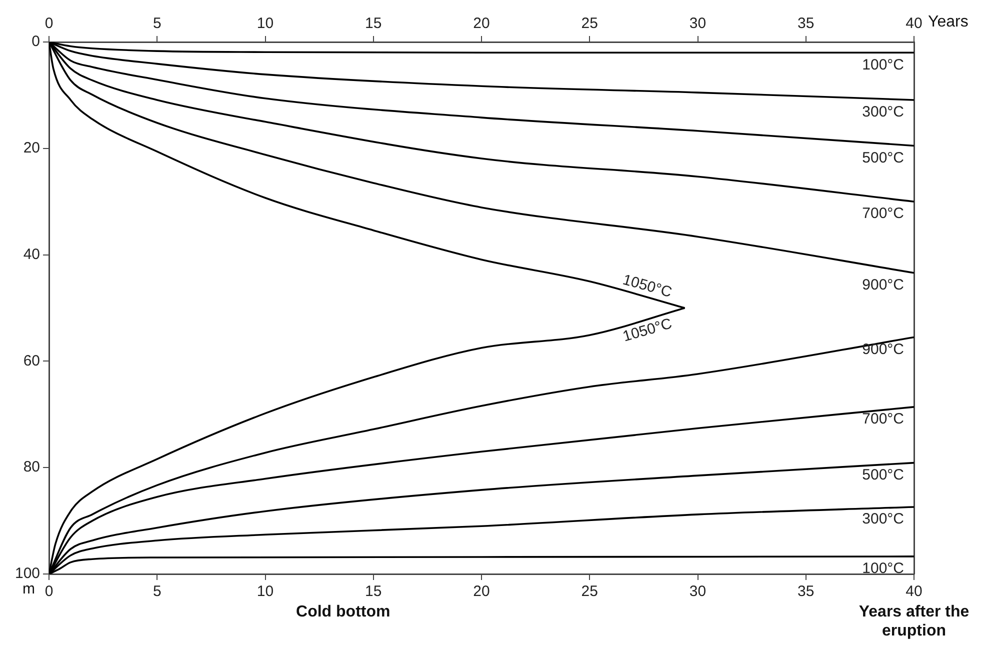 This screenshot has height=660, width=992. I want to click on x-tick-label: 25, so click(589, 591).